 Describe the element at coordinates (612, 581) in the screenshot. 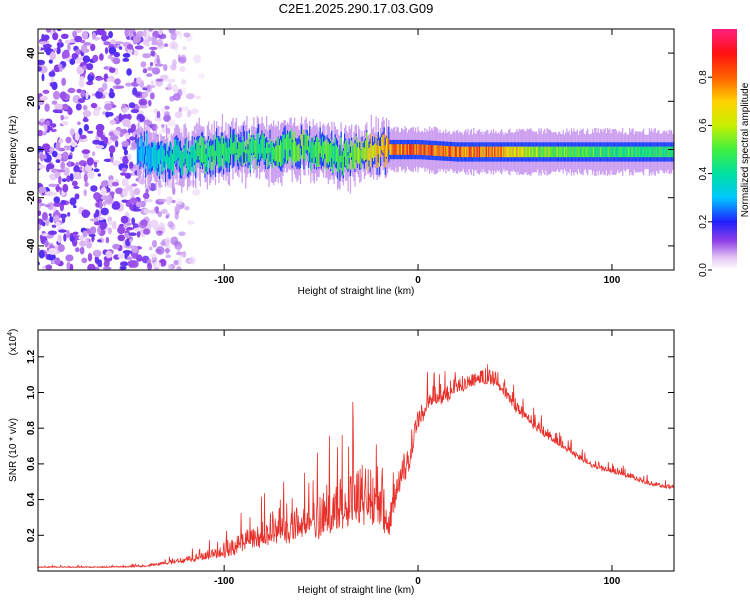

I see `snr-x-tick-label: 100` at that location.